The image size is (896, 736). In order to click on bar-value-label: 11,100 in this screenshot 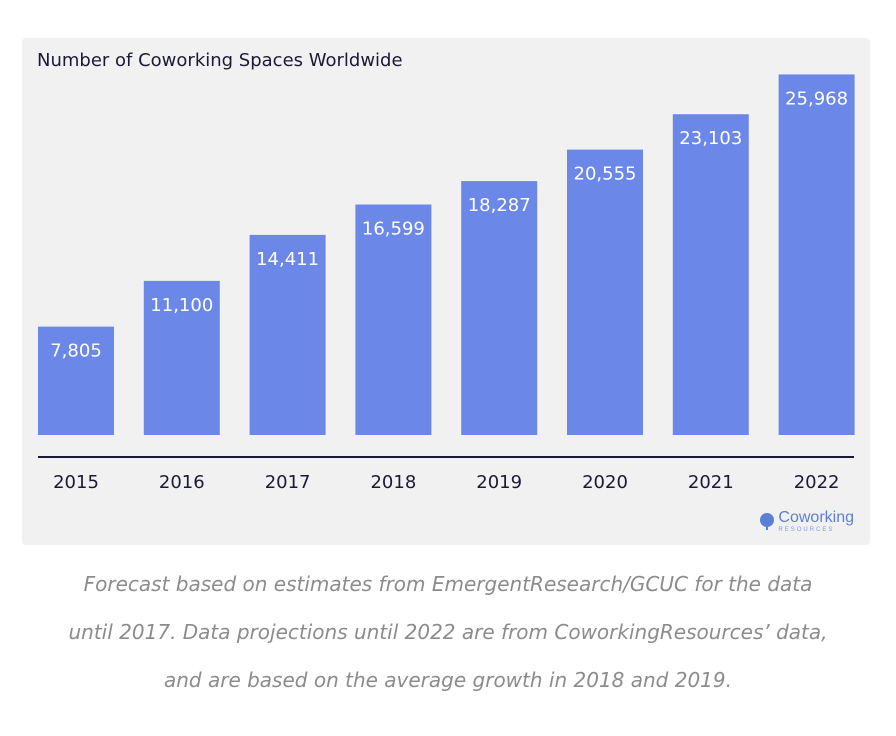, I will do `click(181, 305)`.